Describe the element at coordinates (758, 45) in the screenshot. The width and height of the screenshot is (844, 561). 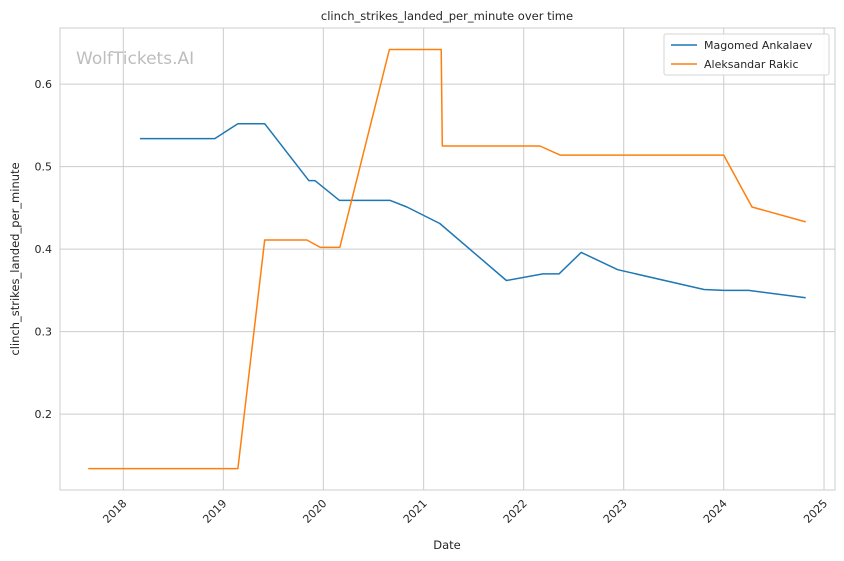
I see `legend-label-series-1: Magomed Ankalaev` at that location.